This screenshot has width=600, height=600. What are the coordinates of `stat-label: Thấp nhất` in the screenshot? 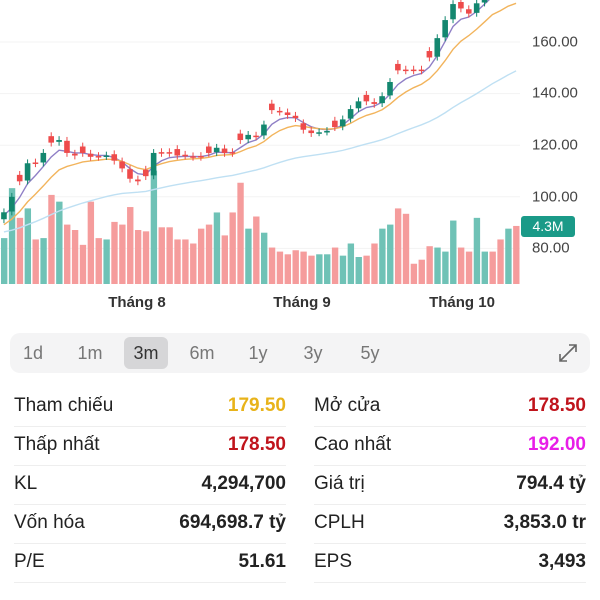 It's located at (57, 444).